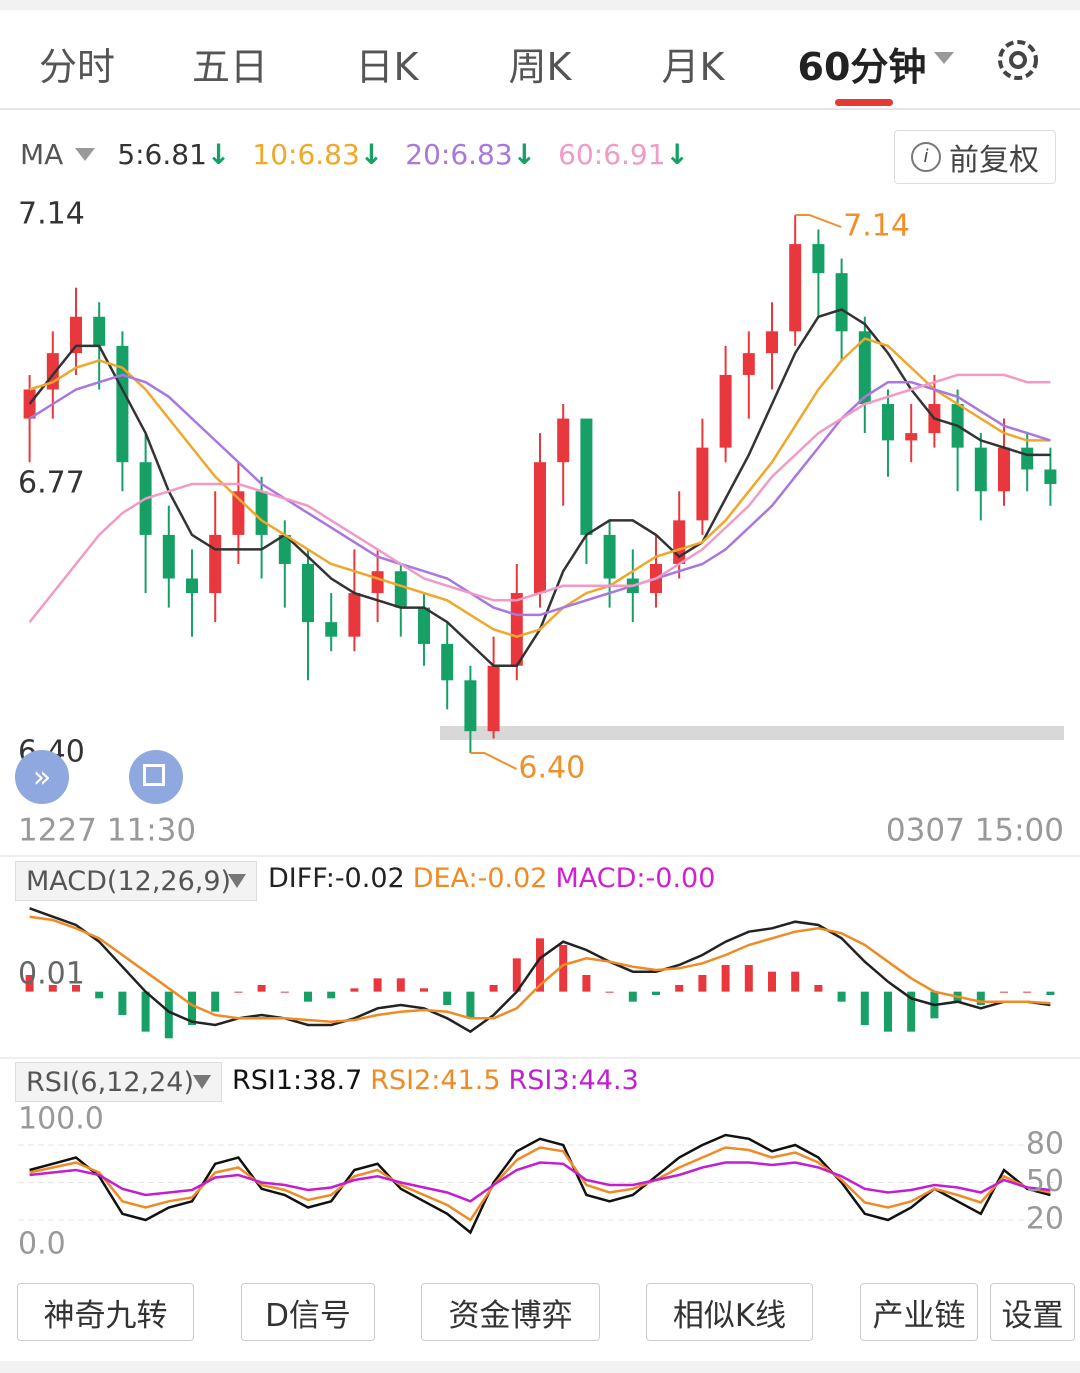  I want to click on legend-item: 60:6.91↓, so click(623, 154).